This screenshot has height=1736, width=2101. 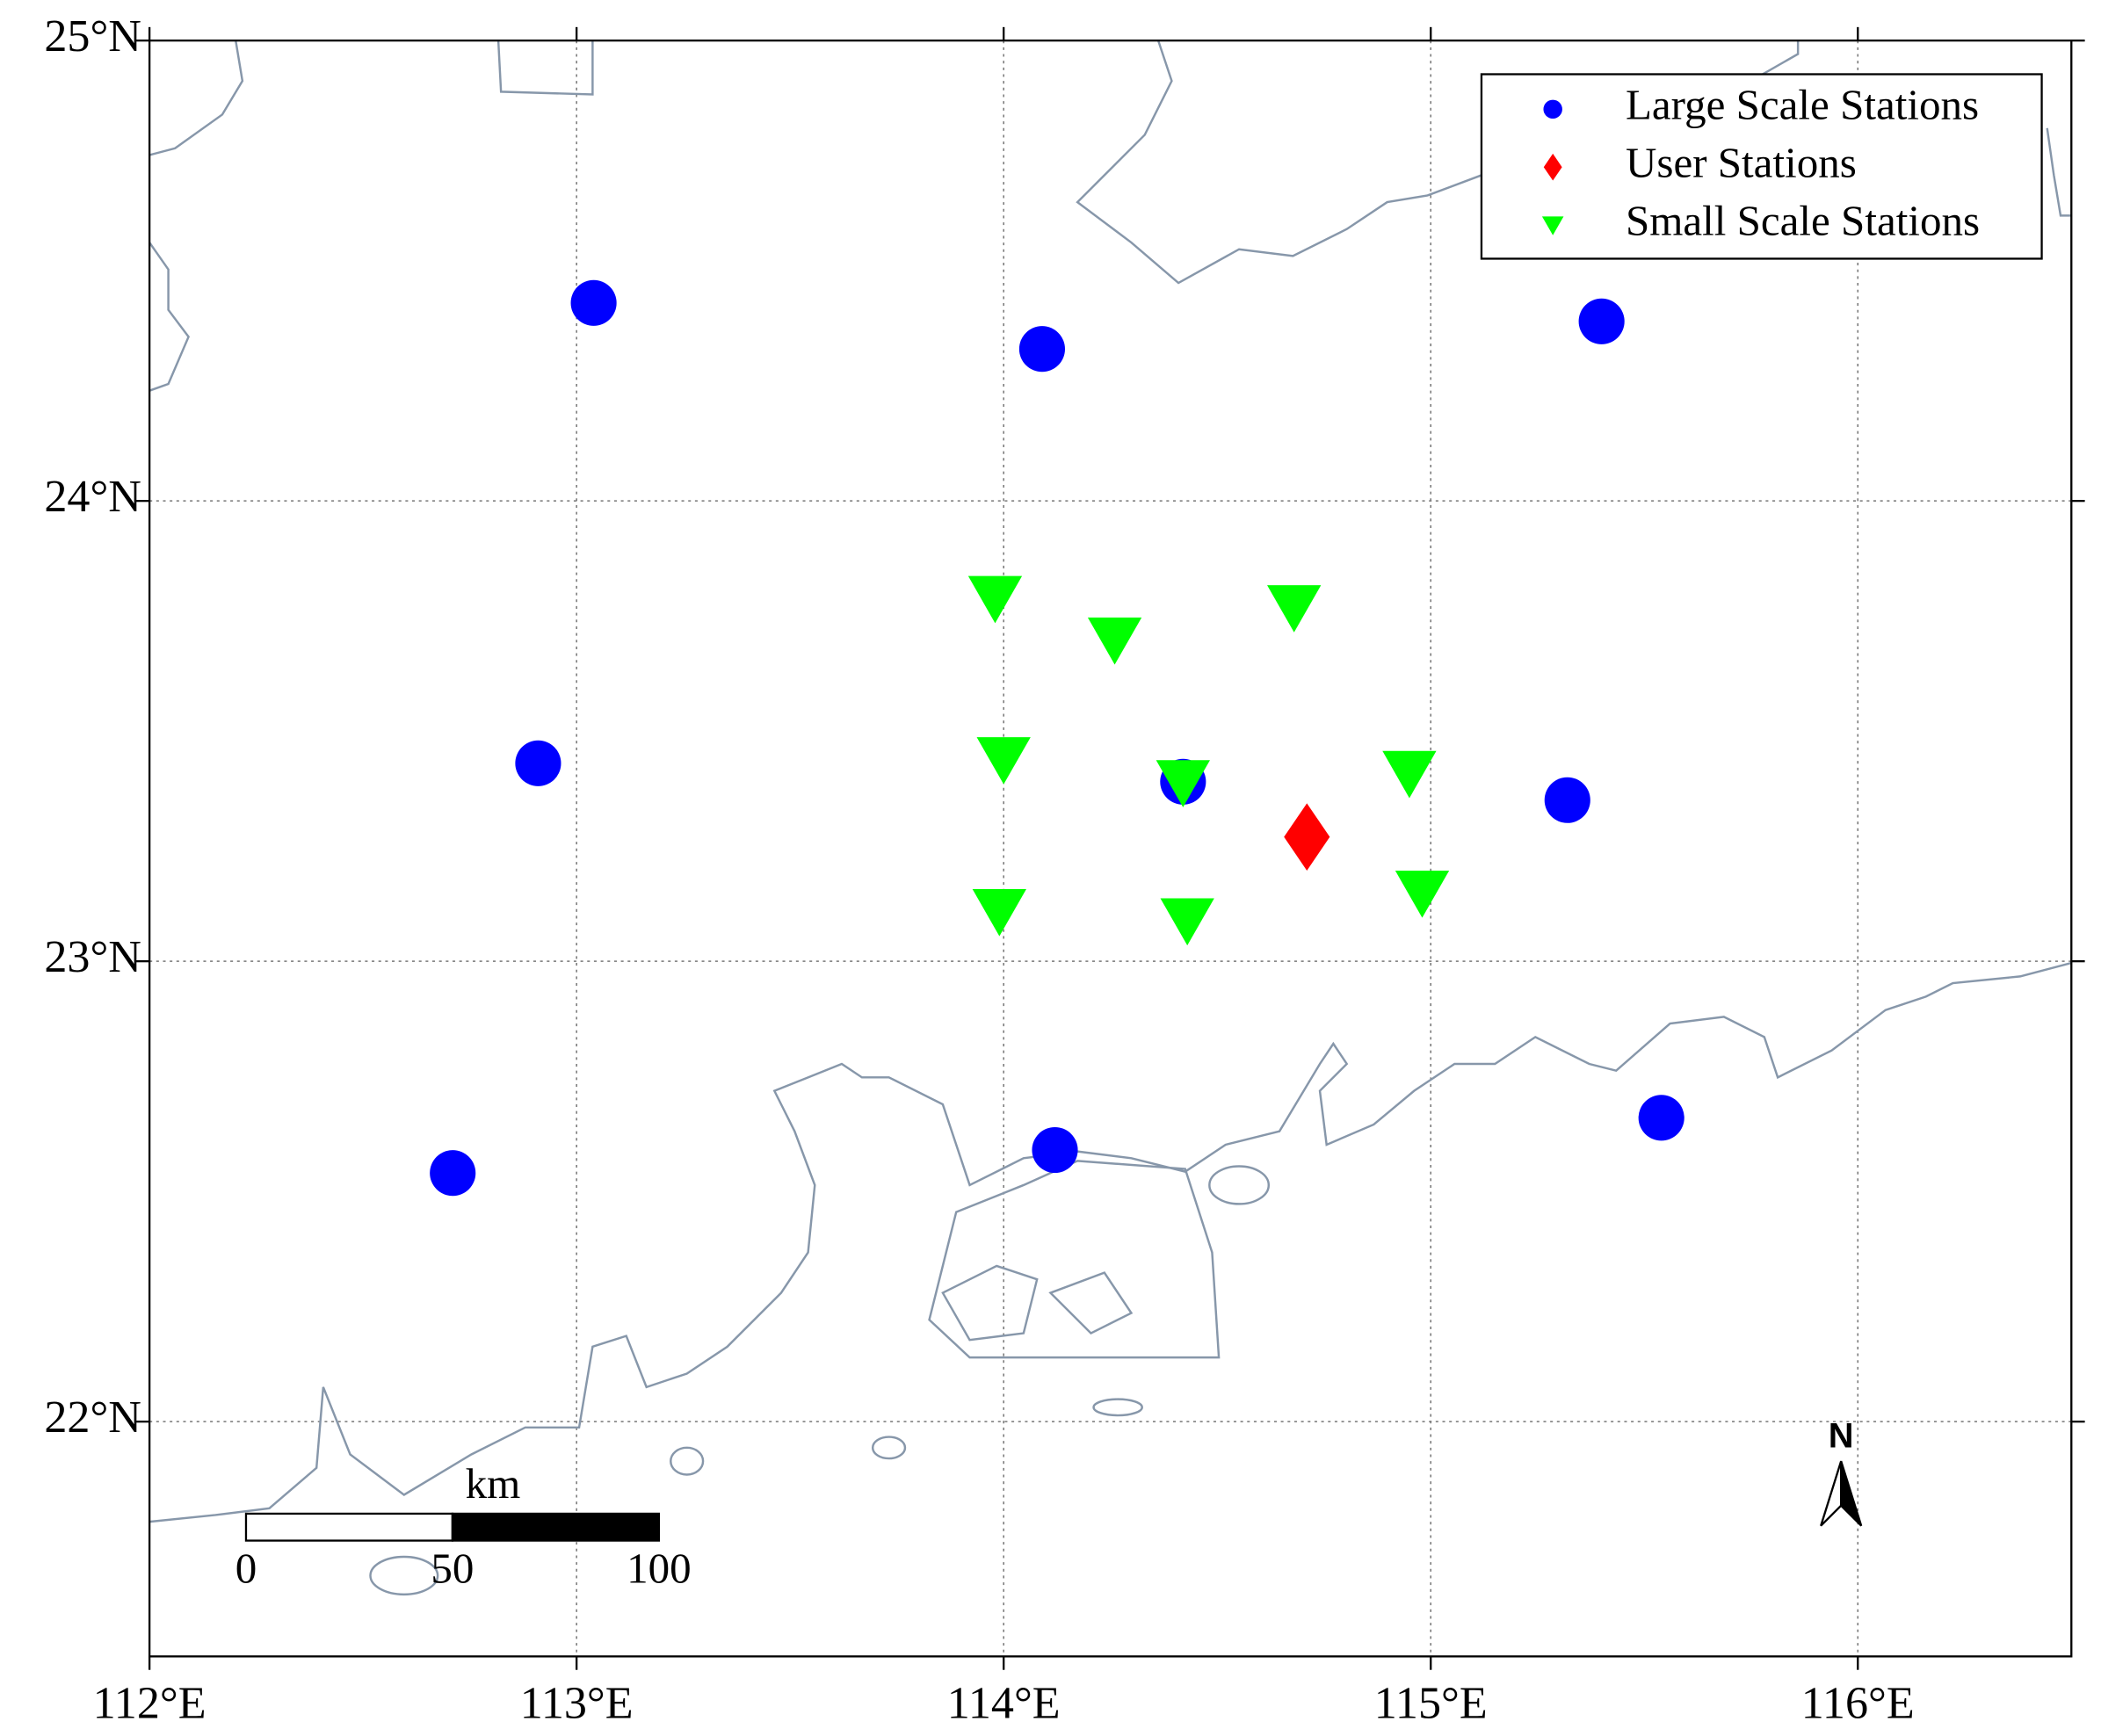 What do you see at coordinates (92, 1417) in the screenshot?
I see `y-tick-label: 22°N` at bounding box center [92, 1417].